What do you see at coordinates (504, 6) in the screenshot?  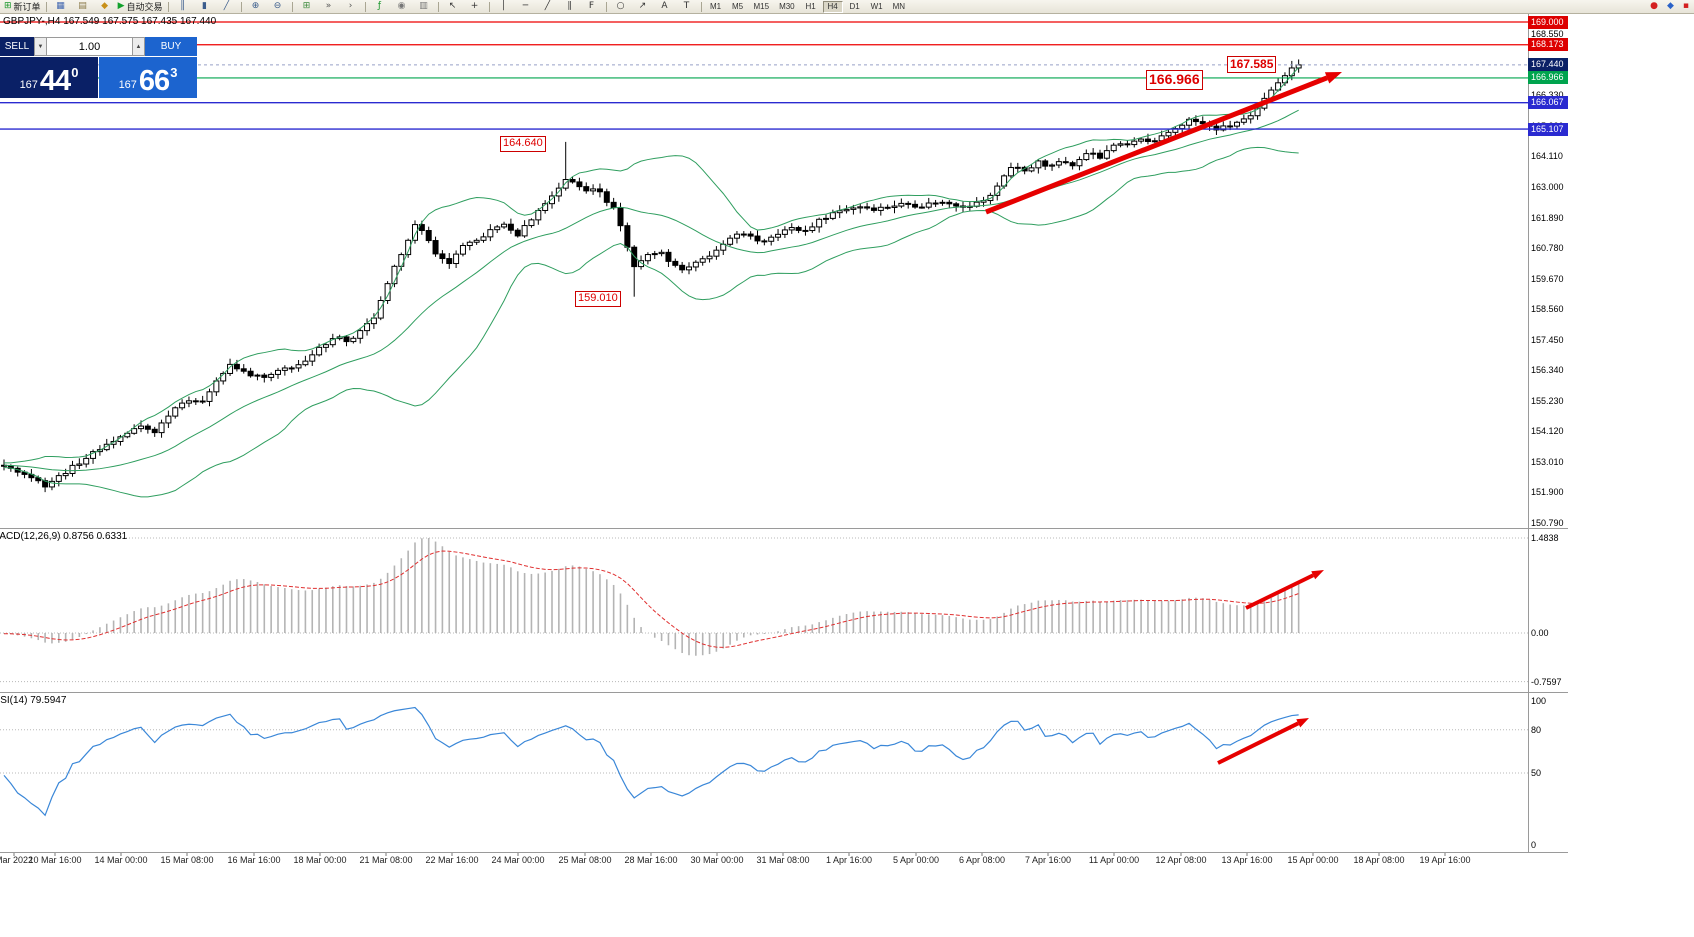 I see `vertical-line-button: │` at bounding box center [504, 6].